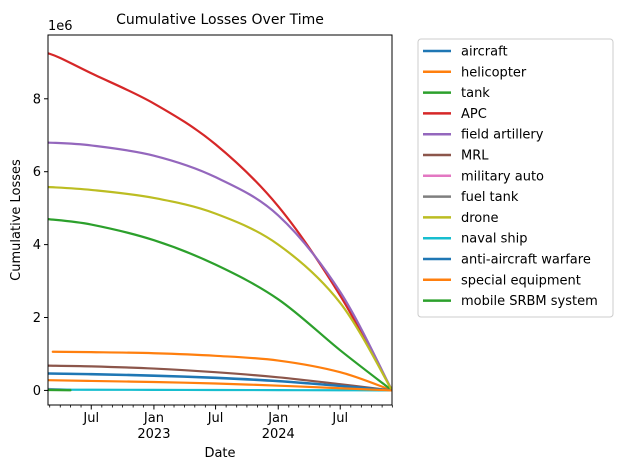  What do you see at coordinates (521, 280) in the screenshot?
I see `legend-label: special equipment` at bounding box center [521, 280].